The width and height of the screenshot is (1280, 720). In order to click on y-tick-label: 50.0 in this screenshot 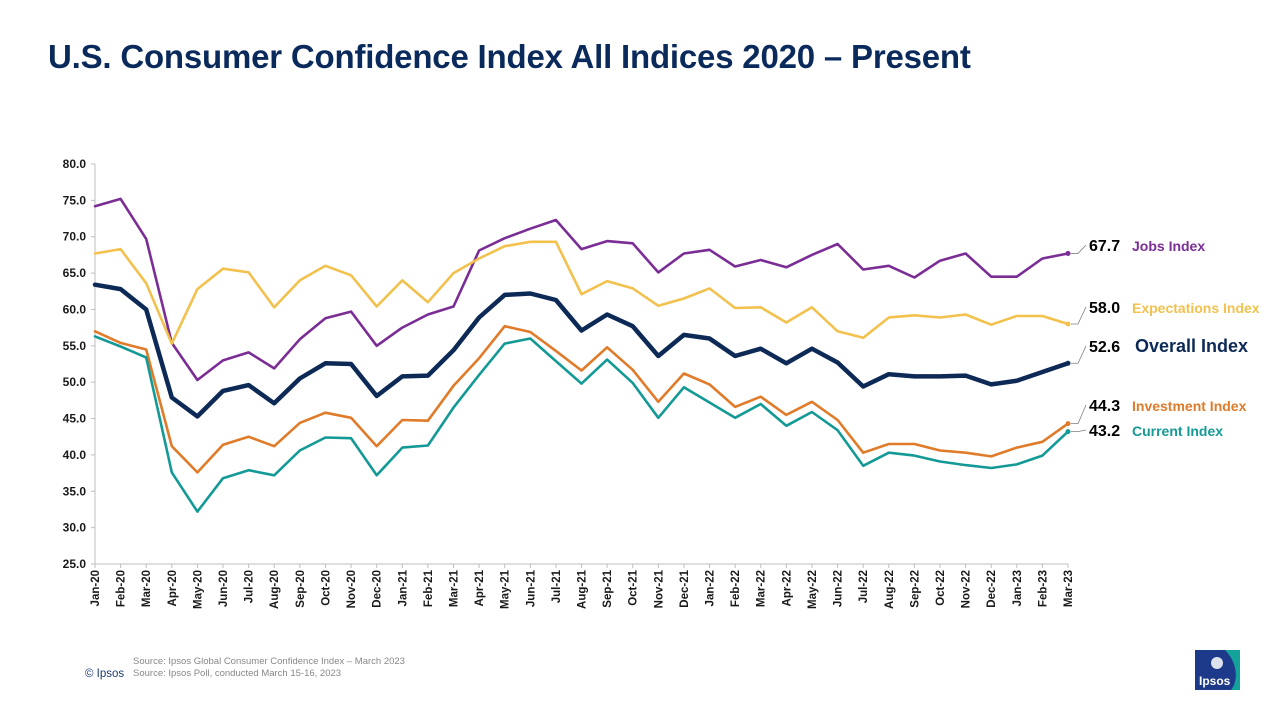, I will do `click(75, 382)`.